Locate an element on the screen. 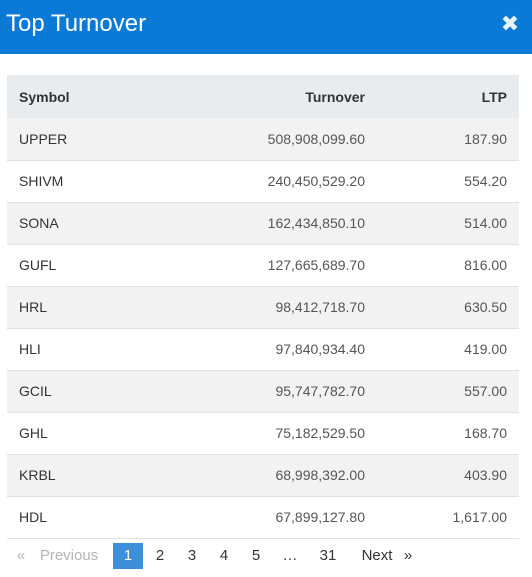 The height and width of the screenshot is (577, 532). symbol-cell: KRBL is located at coordinates (37, 475).